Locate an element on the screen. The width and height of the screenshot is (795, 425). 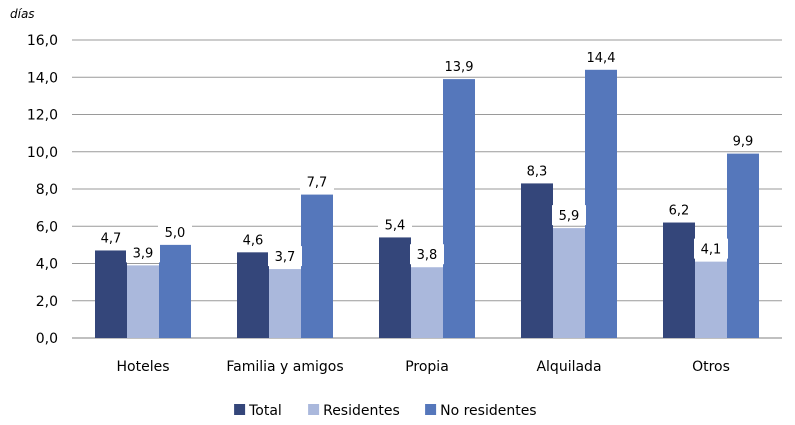
legend-label: Total is located at coordinates (265, 411).